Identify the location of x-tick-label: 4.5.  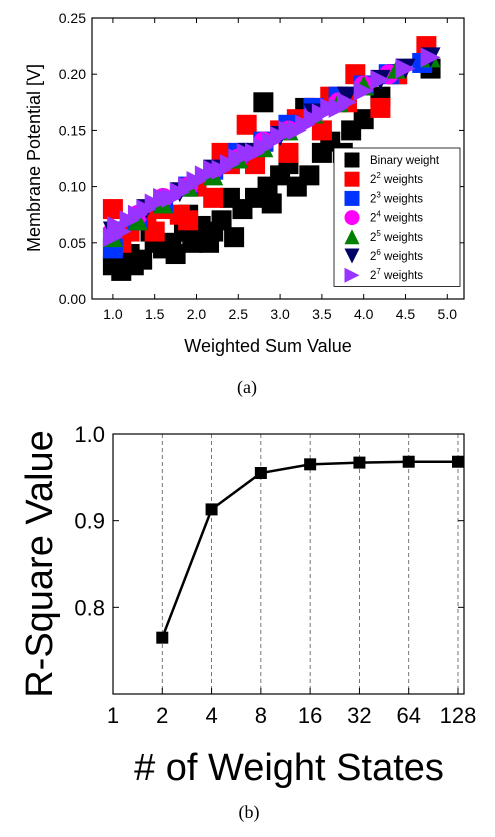
(406, 314).